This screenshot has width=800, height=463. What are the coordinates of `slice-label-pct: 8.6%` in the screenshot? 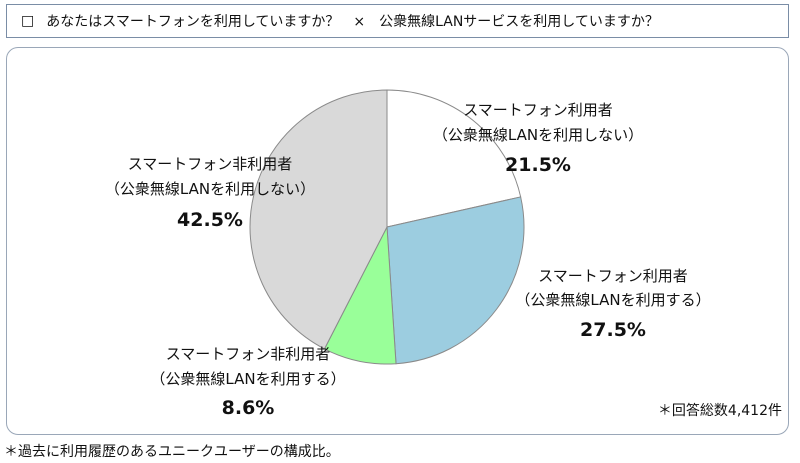 It's located at (248, 408).